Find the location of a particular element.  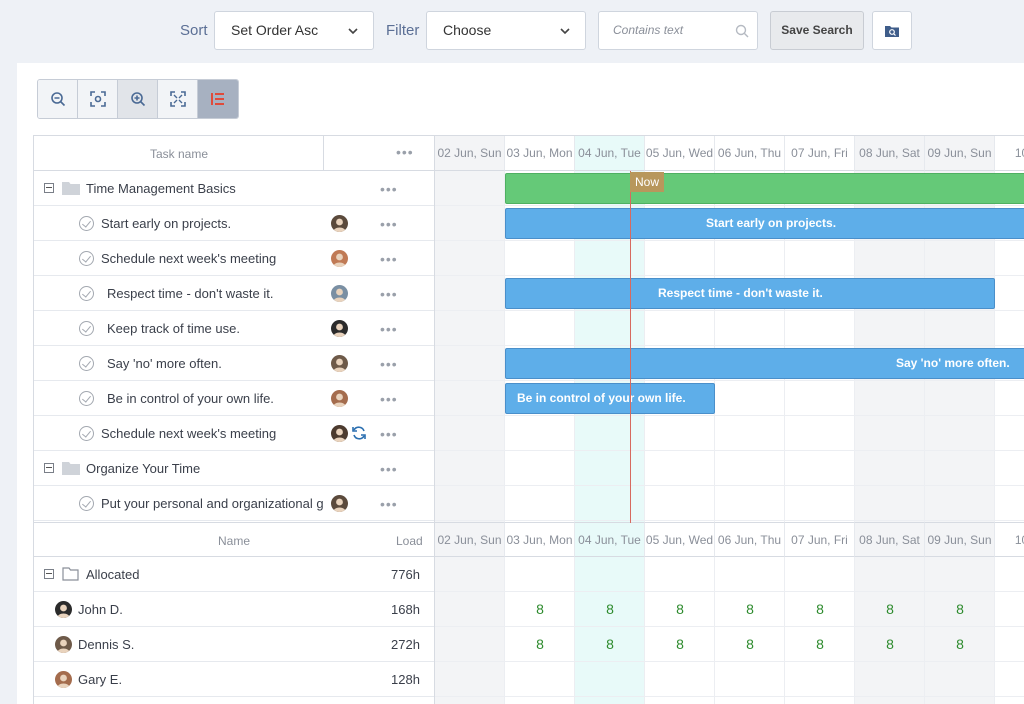

zoom-out-button is located at coordinates (58, 99).